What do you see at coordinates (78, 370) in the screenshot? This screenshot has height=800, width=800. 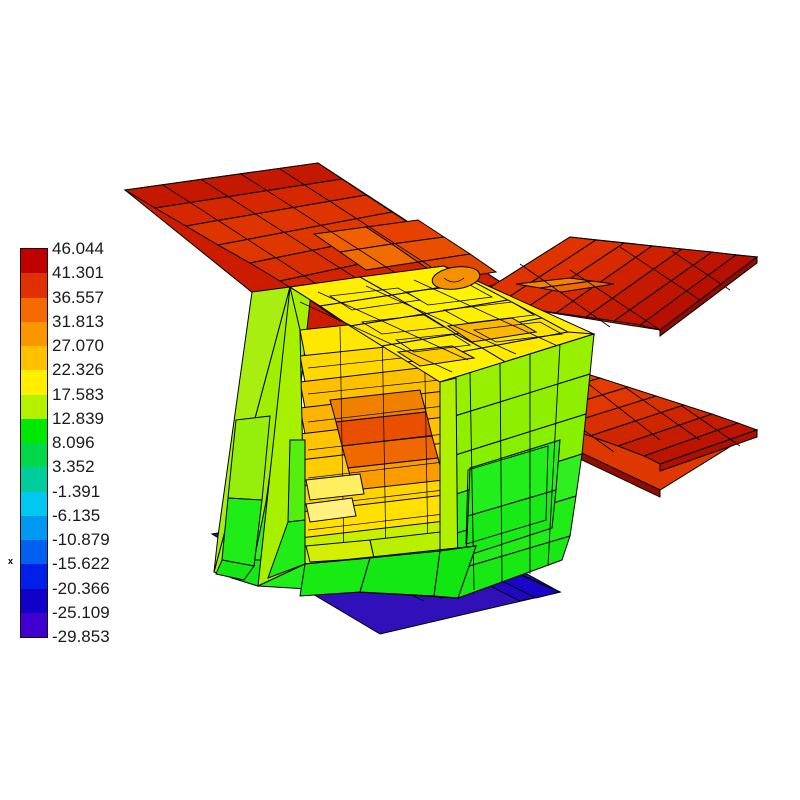 I see `legend-label-5: 22.326` at bounding box center [78, 370].